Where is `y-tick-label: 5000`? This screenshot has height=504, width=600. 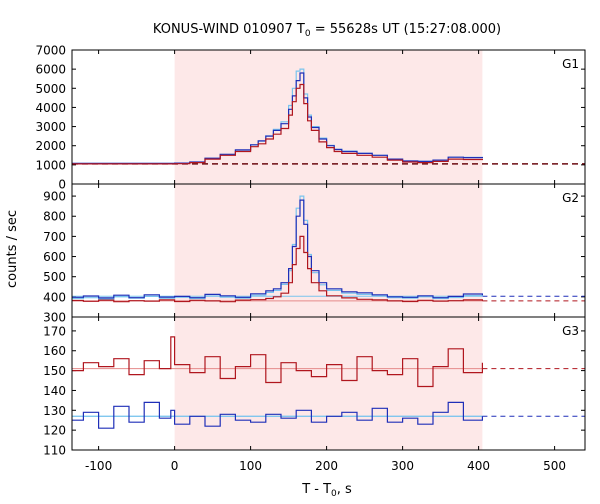 y-tick-label: 5000 is located at coordinates (50, 89).